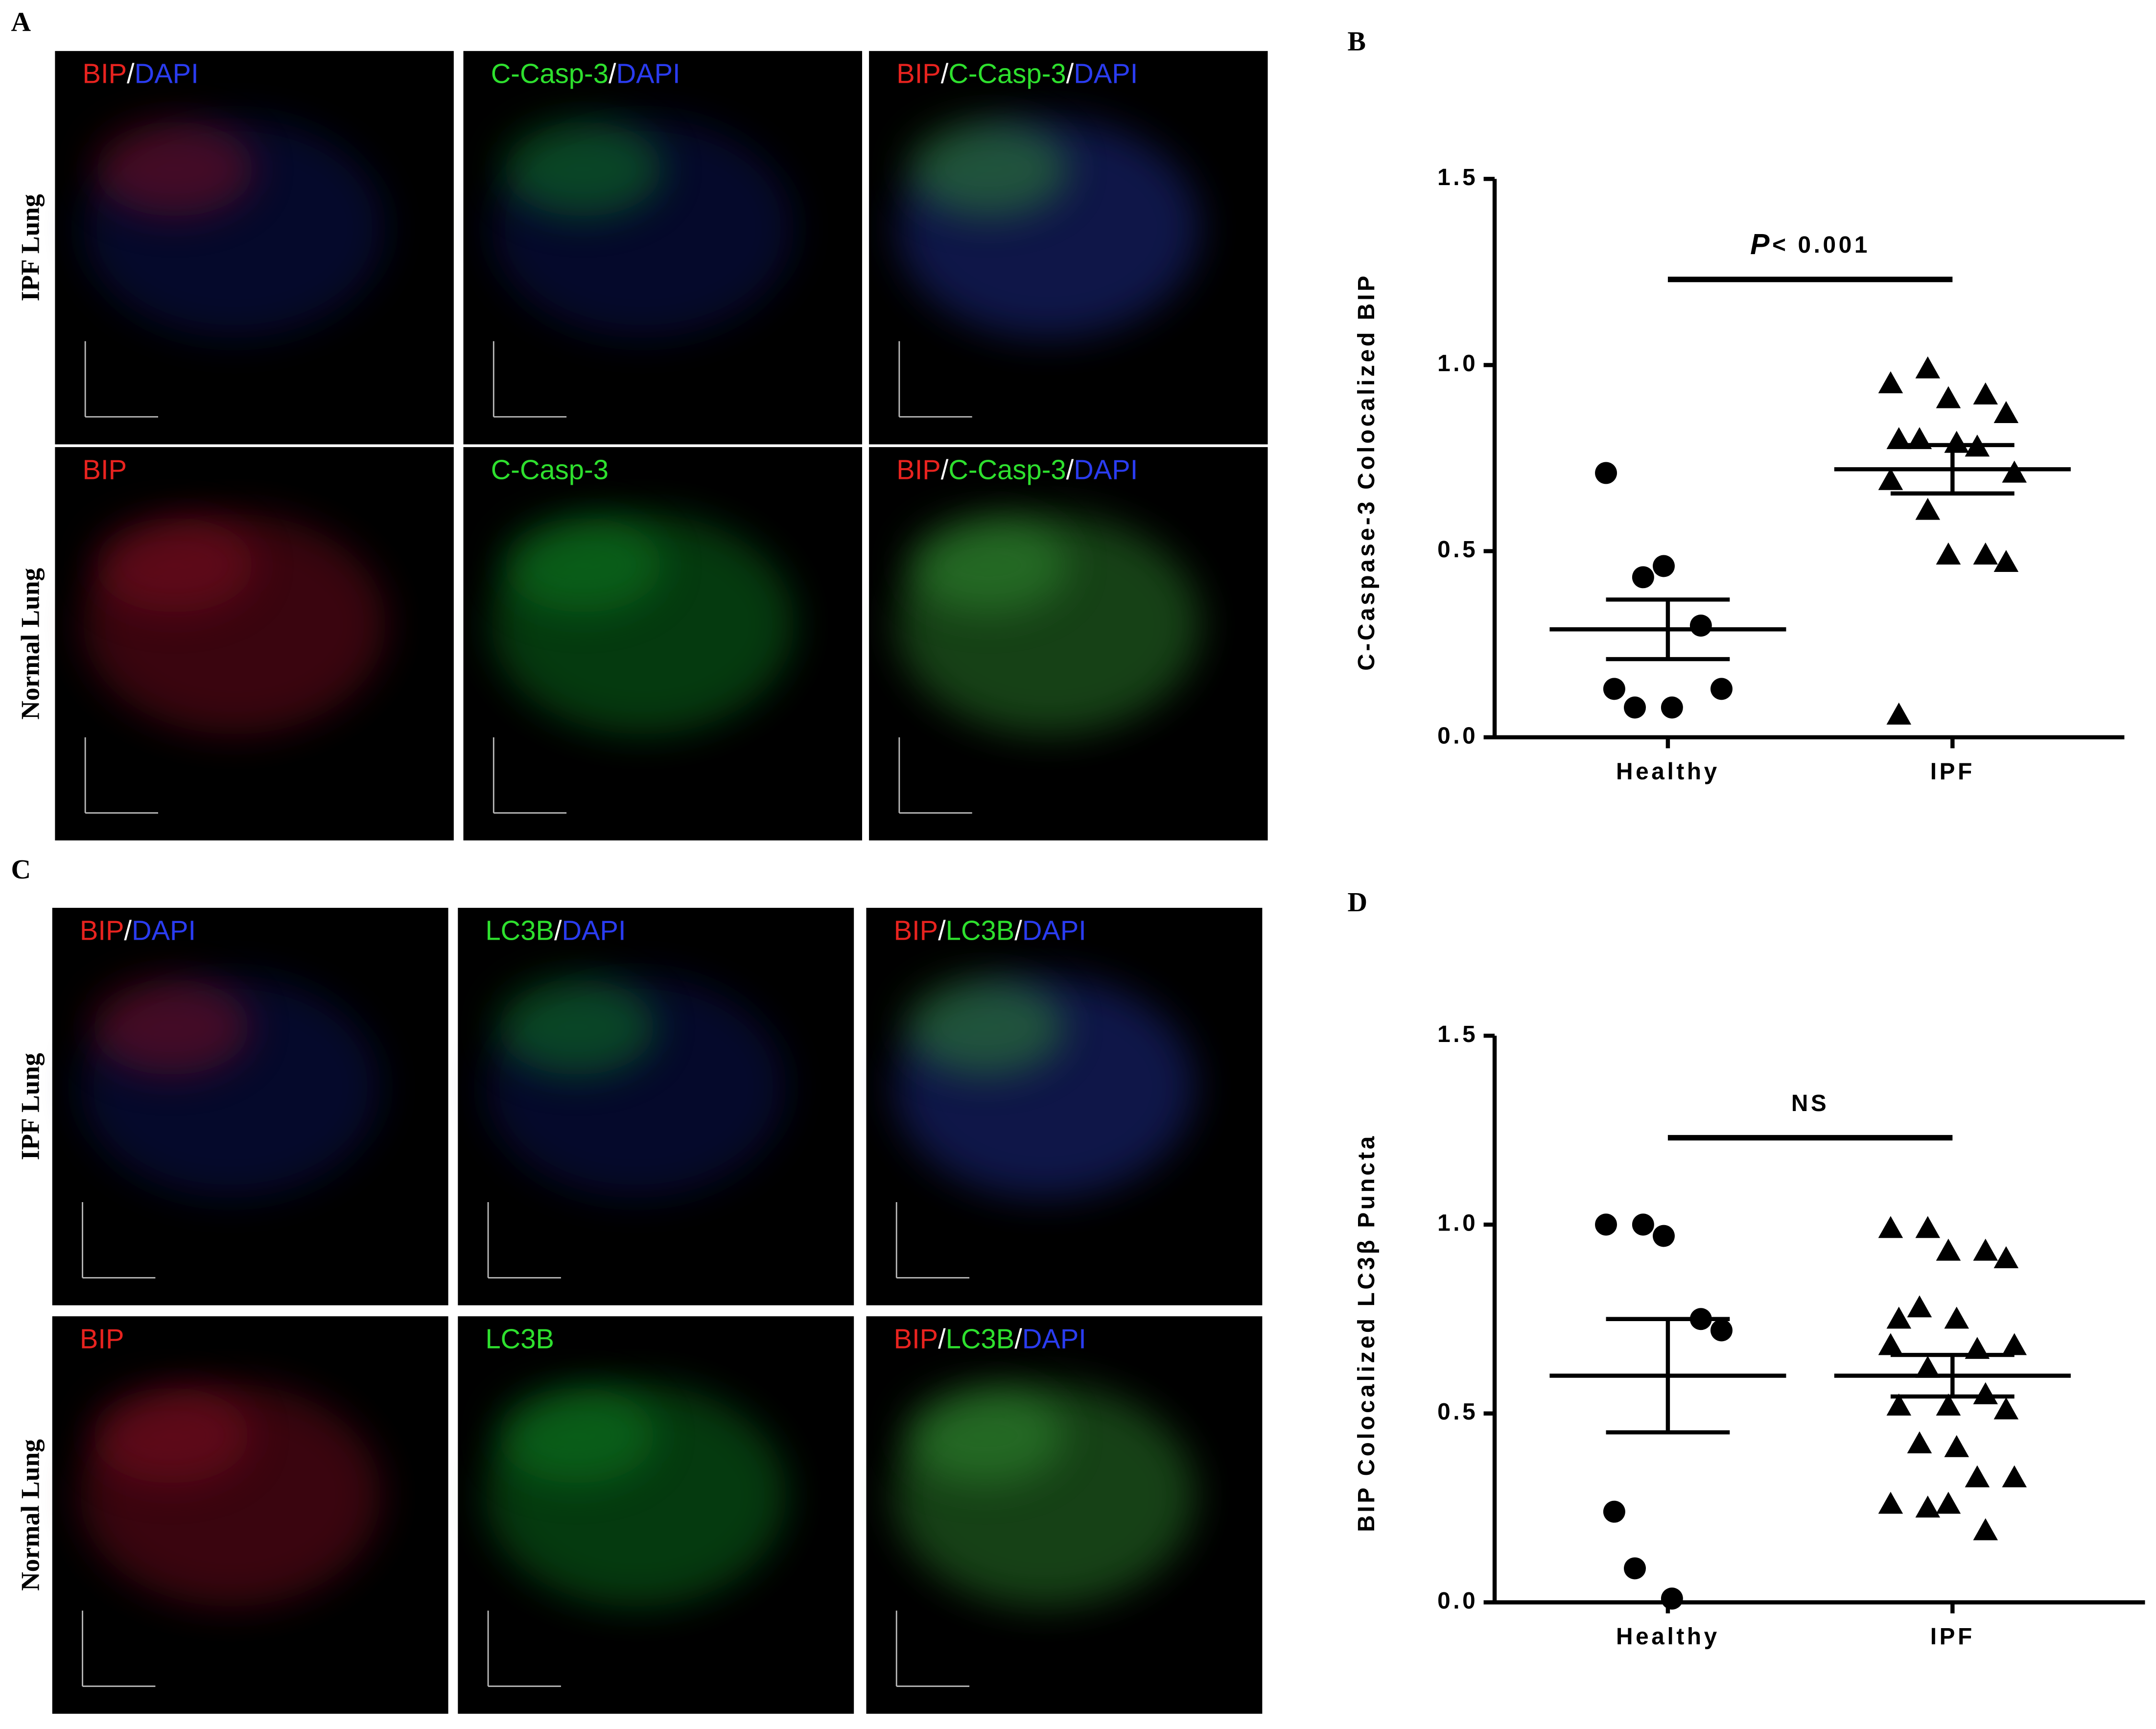  Describe the element at coordinates (1810, 245) in the screenshot. I see `significance-label: P< 0.001` at that location.